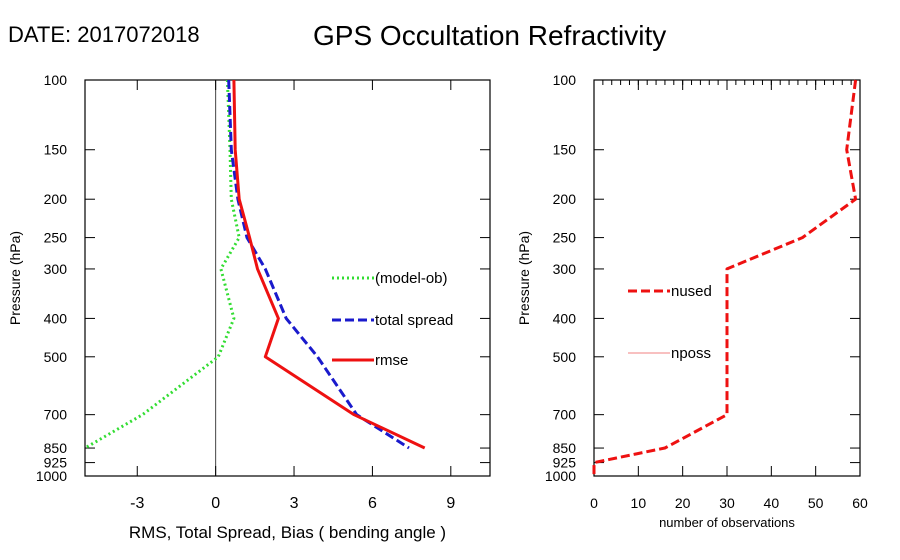 The image size is (900, 560). What do you see at coordinates (727, 503) in the screenshot?
I see `x-tick-label: 30` at bounding box center [727, 503].